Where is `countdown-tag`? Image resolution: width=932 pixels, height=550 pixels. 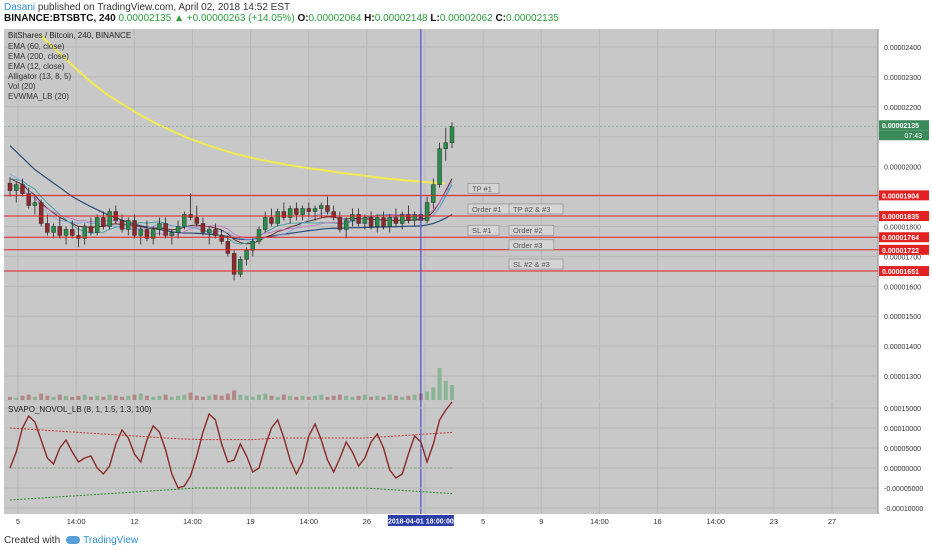 countdown-tag is located at coordinates (904, 135).